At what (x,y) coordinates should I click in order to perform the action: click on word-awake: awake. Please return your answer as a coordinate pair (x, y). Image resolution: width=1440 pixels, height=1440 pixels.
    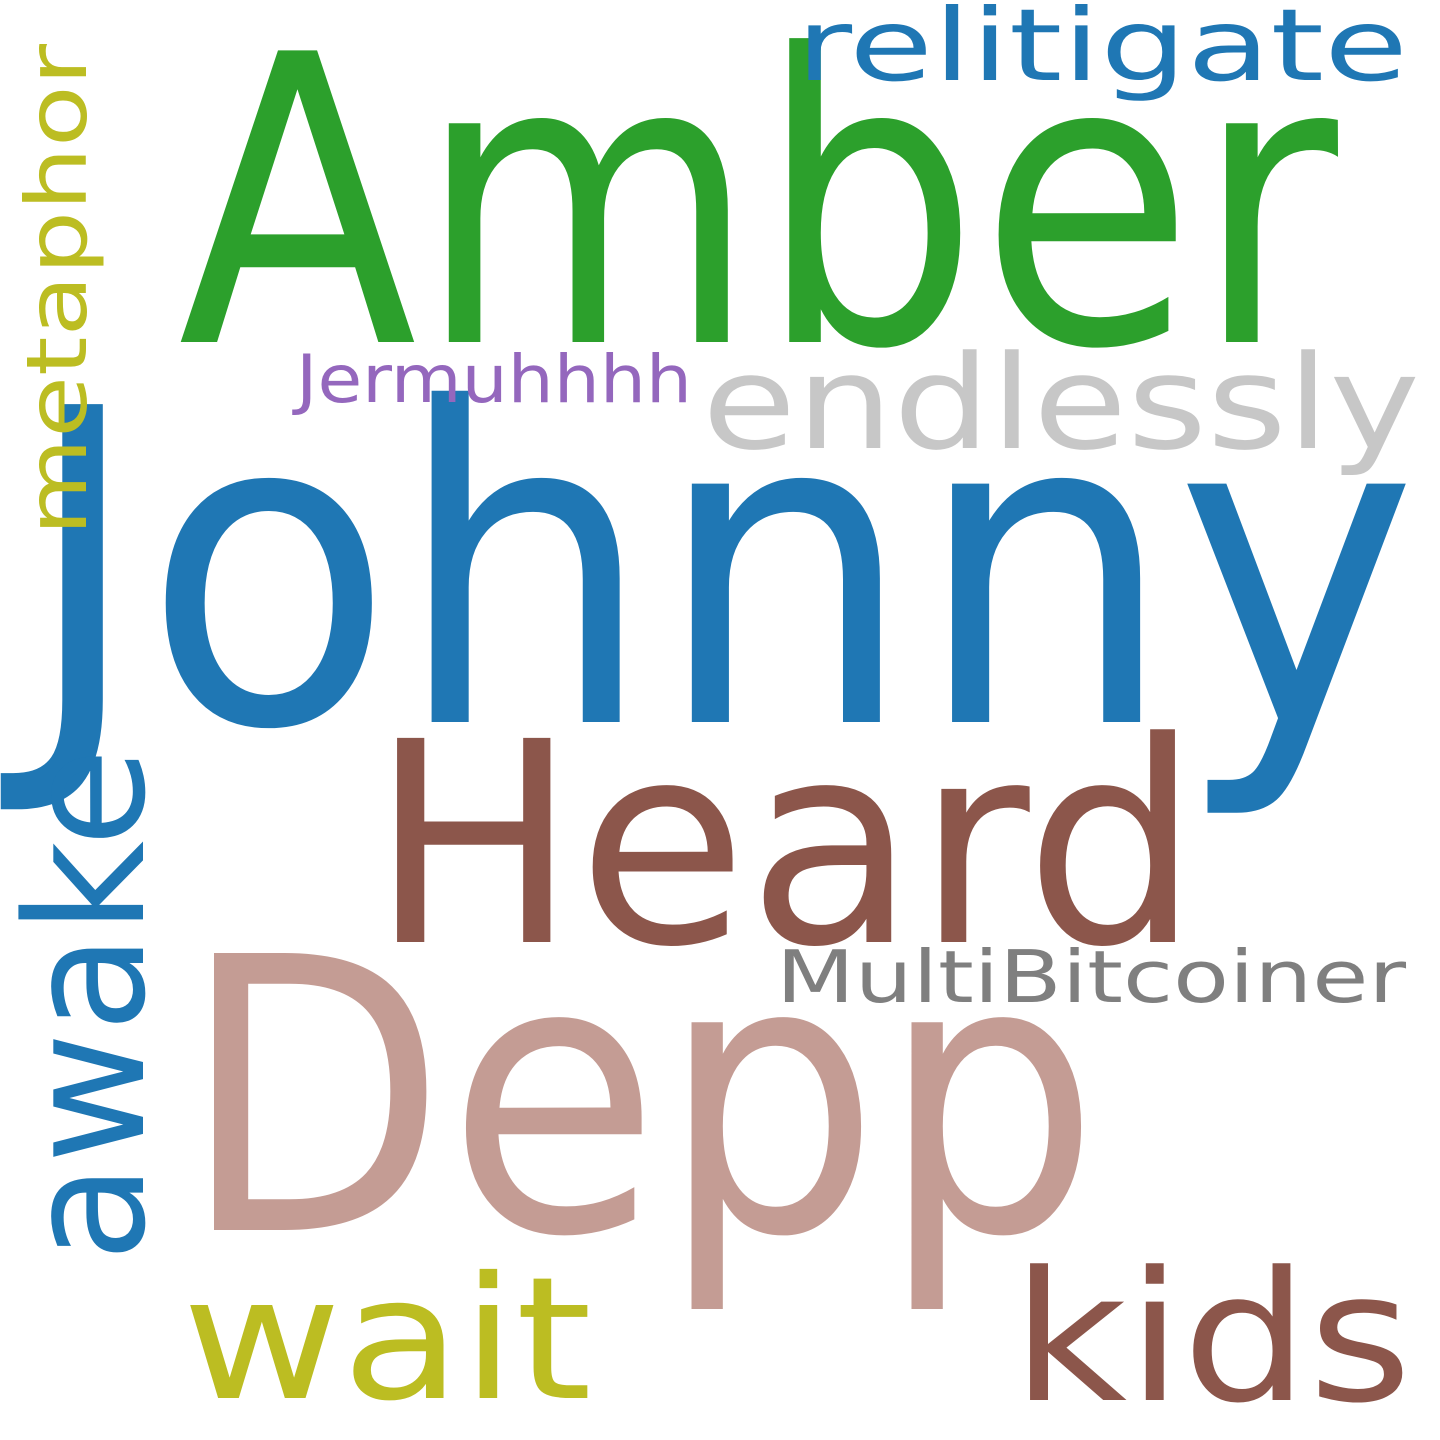
    Looking at the image, I should click on (91, 1005).